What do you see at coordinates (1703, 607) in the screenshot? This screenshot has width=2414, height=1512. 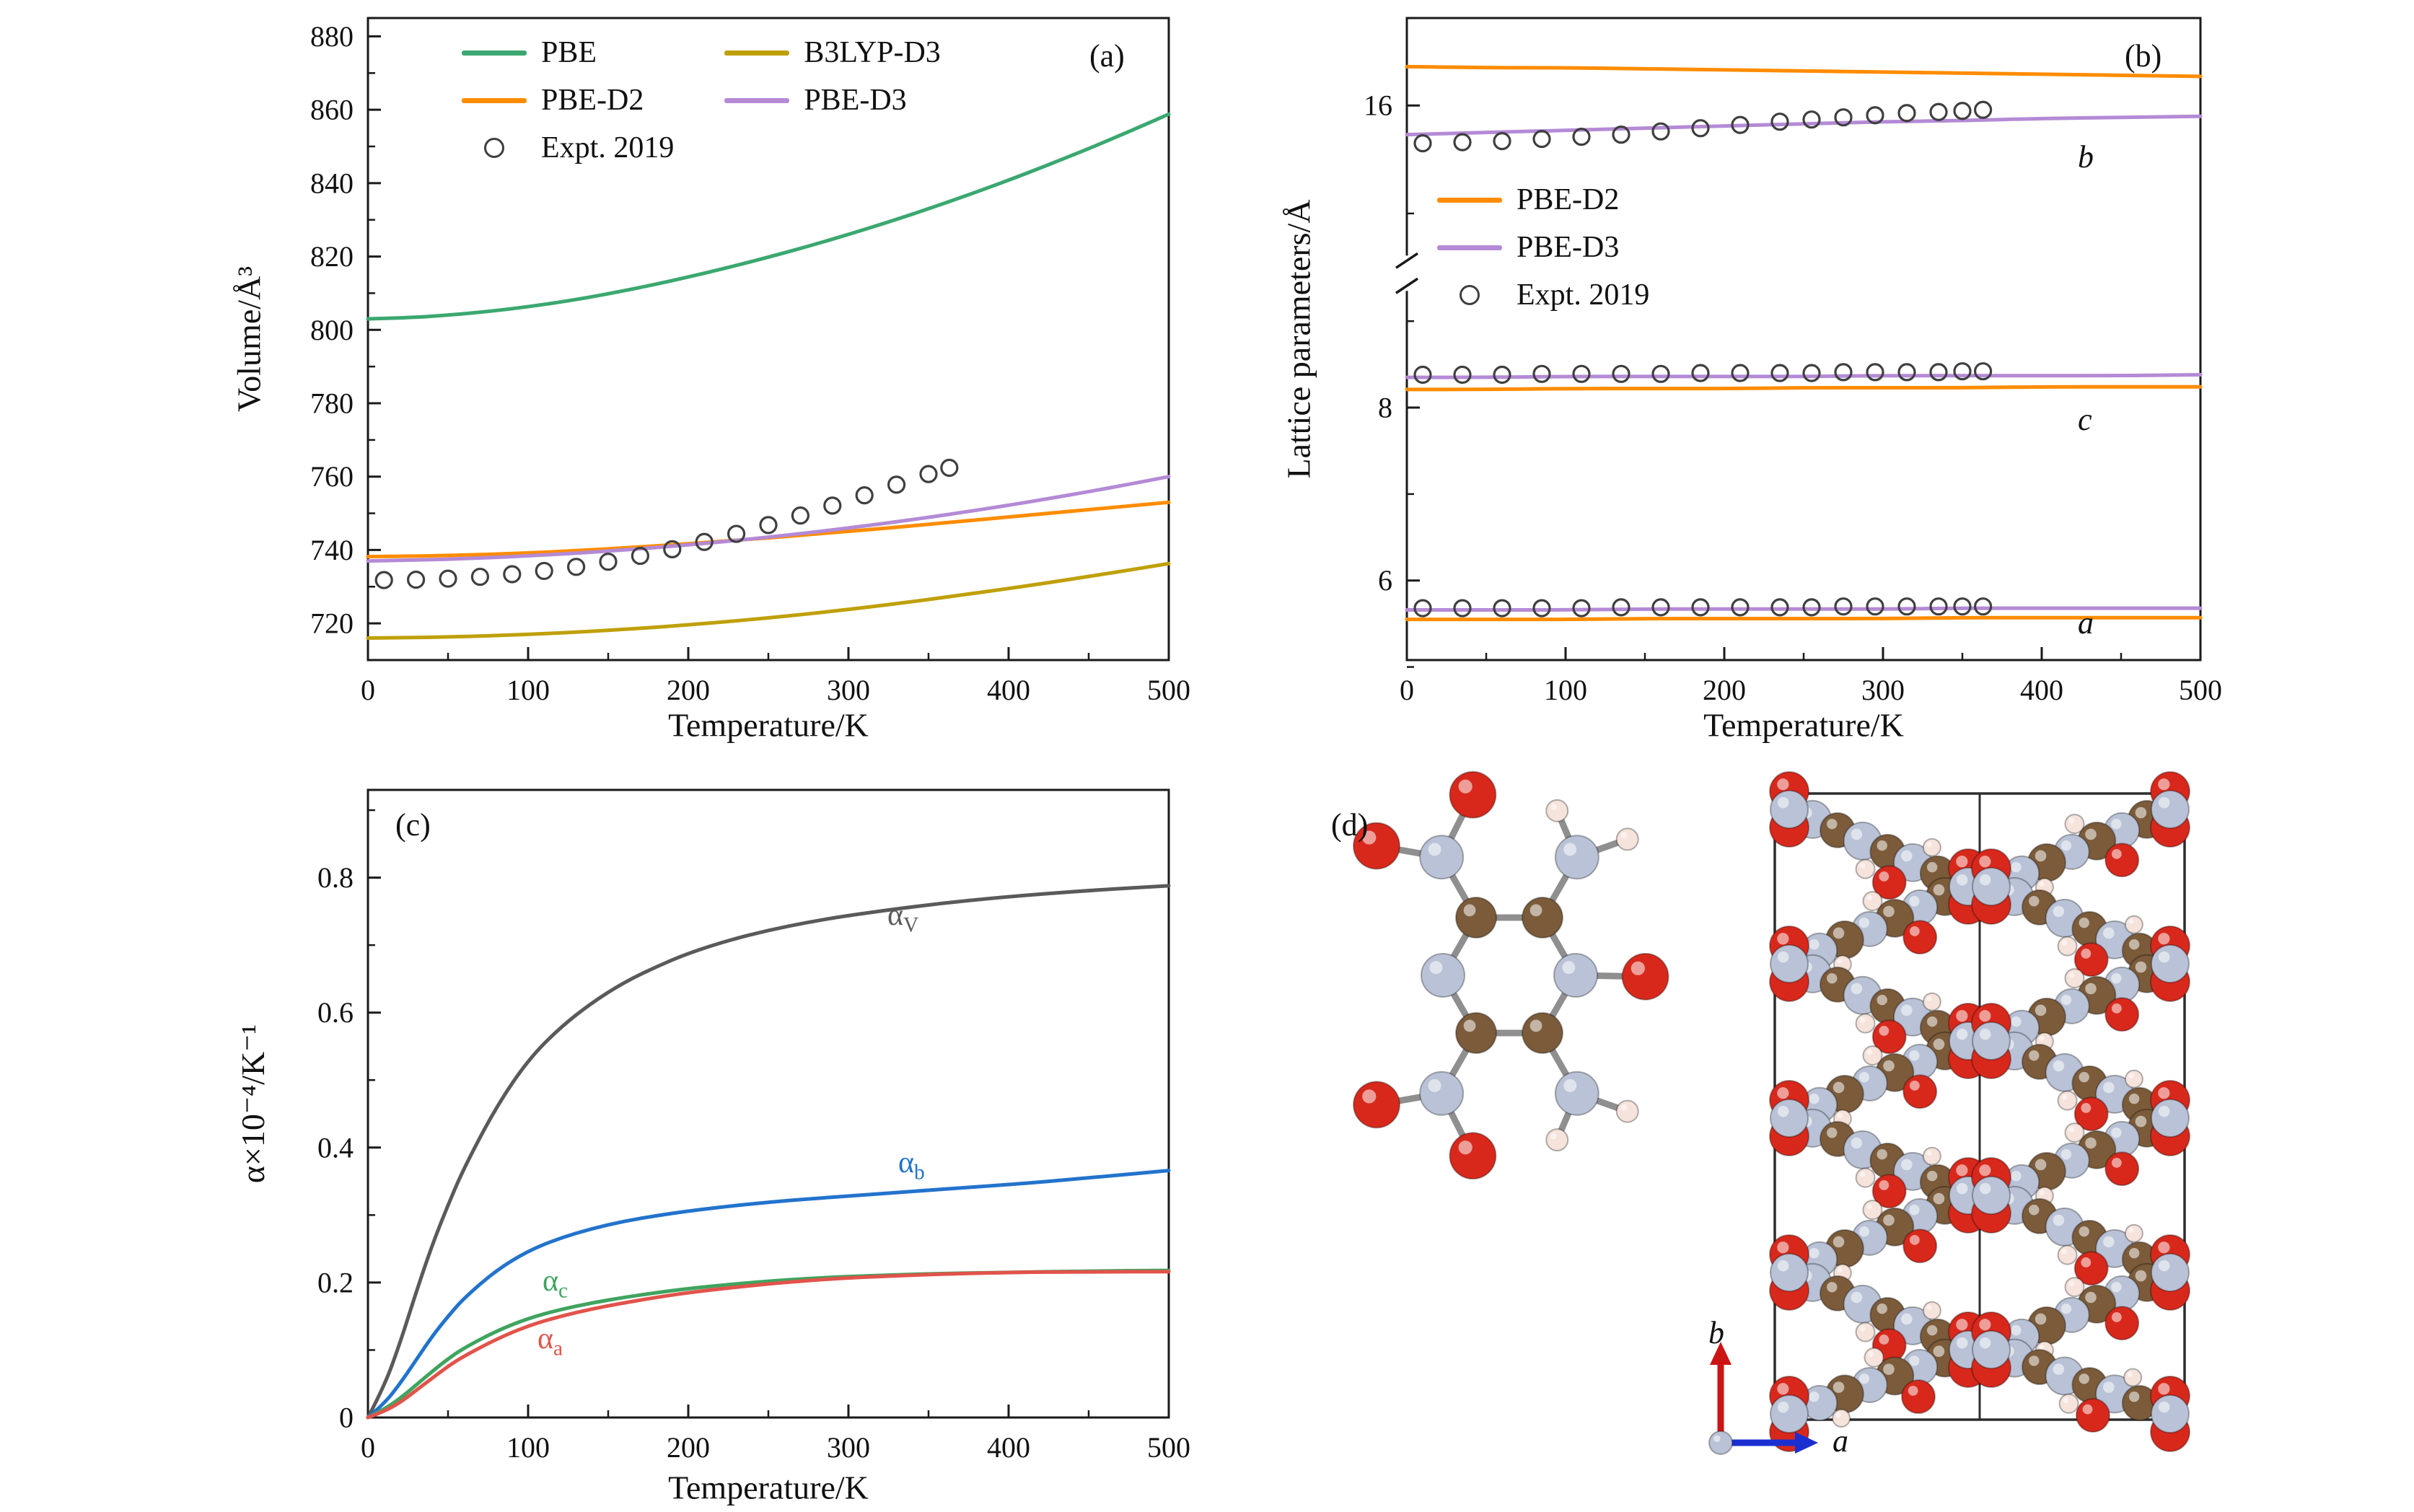 I see `scatter-Expt-2019-a` at bounding box center [1703, 607].